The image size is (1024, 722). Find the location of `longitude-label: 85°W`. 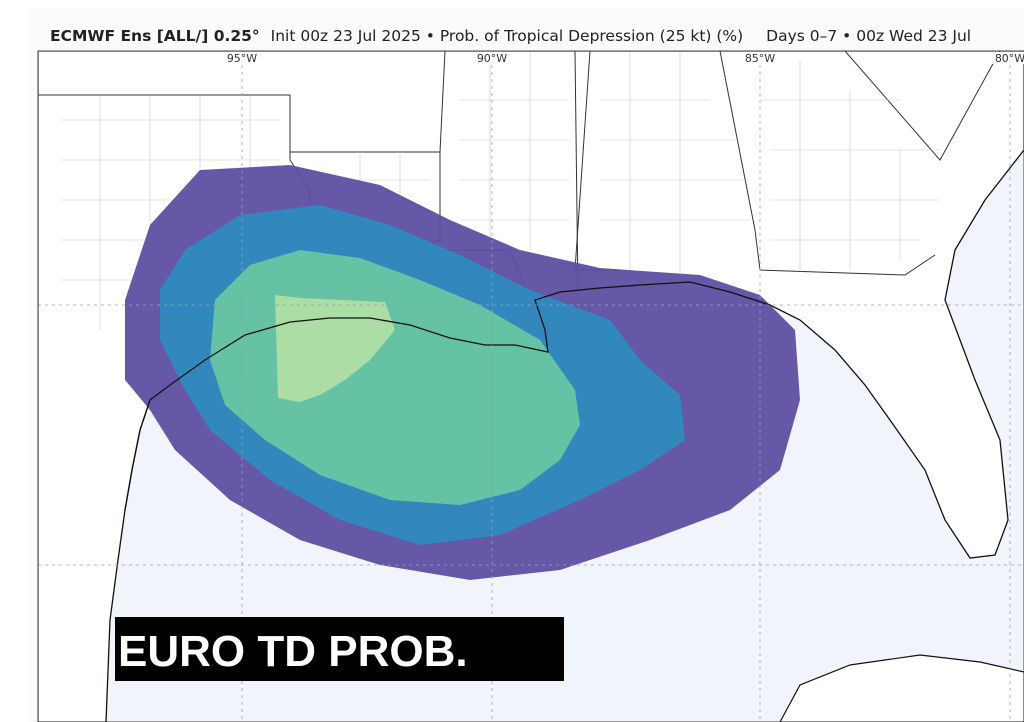

longitude-label: 85°W is located at coordinates (760, 58).